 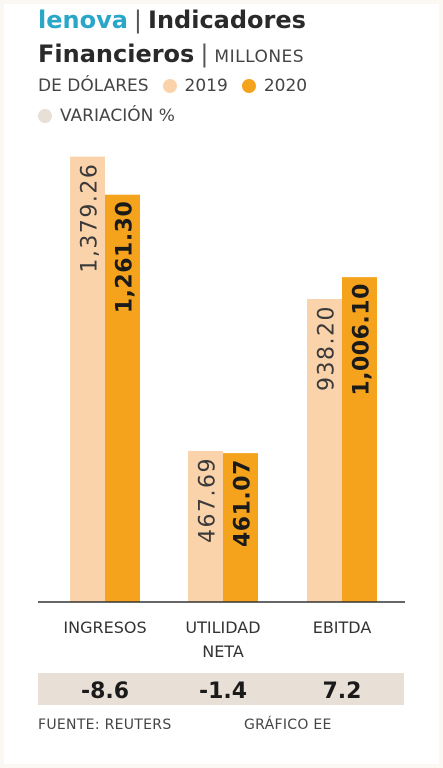 What do you see at coordinates (327, 348) in the screenshot?
I see `data-label-2019-2: 938.20` at bounding box center [327, 348].